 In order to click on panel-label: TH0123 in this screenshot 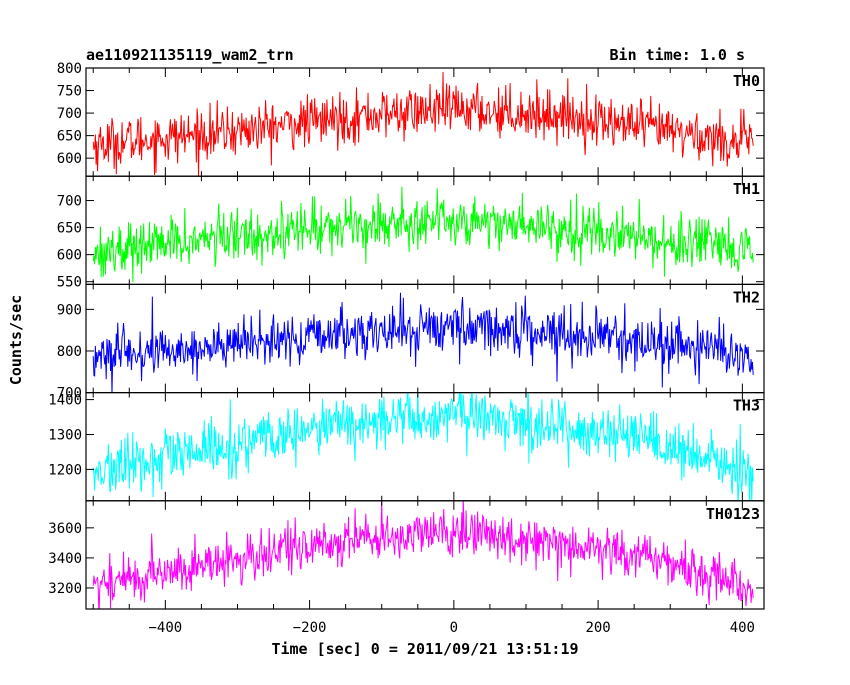, I will do `click(733, 514)`.